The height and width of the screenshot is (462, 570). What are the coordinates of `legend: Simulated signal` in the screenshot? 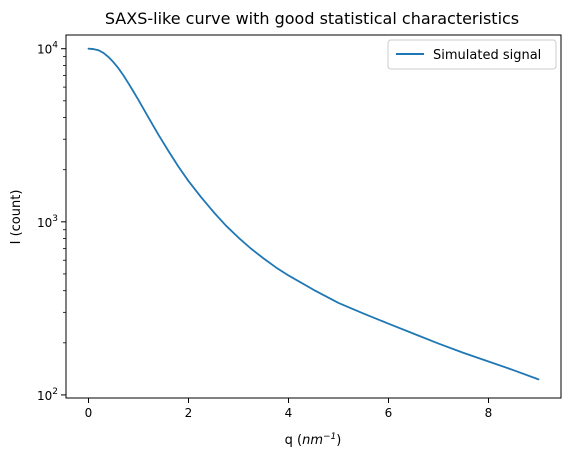 It's located at (472, 54).